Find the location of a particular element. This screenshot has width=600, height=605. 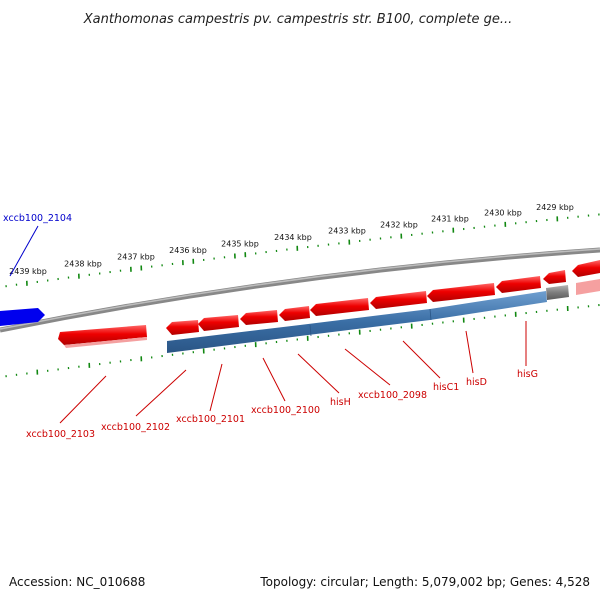

label-xccb100_2101: xccb100_2101 is located at coordinates (210, 419).